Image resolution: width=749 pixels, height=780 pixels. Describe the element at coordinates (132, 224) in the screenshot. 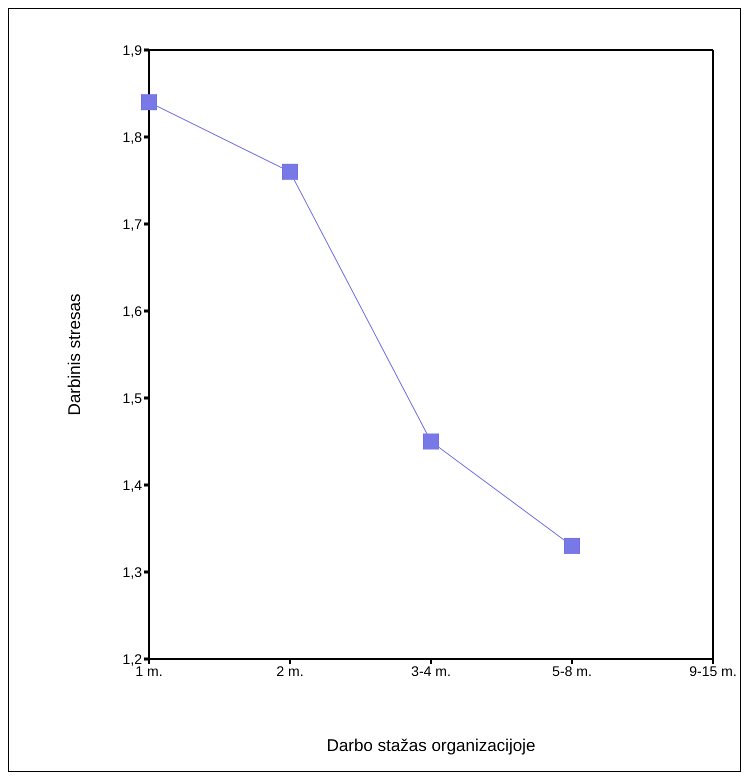

I see `y-tick-label: 1,7` at that location.